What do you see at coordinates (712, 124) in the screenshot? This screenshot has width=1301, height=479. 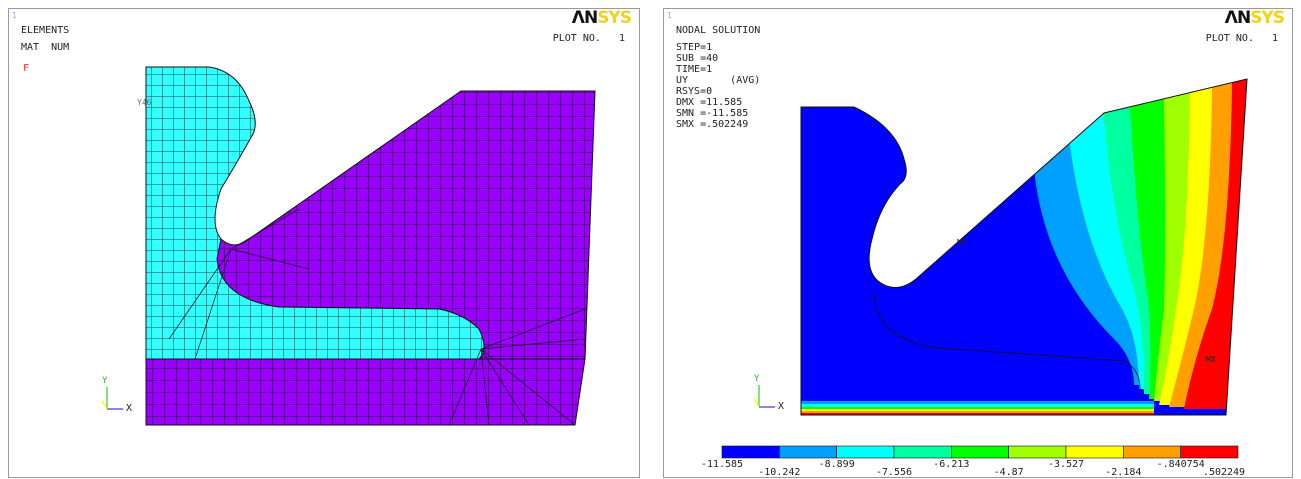 I see `info-line: SMX =.502249` at bounding box center [712, 124].